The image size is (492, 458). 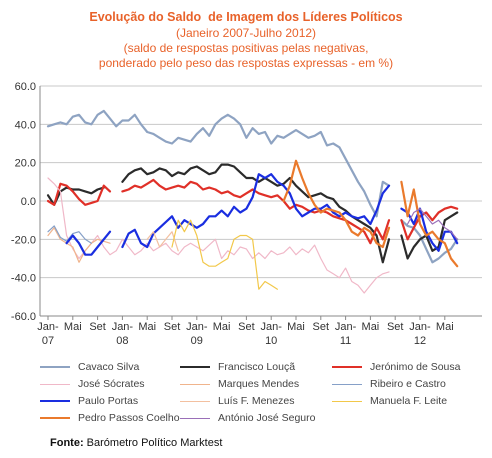 What do you see at coordinates (259, 384) in the screenshot?
I see `legend-label: Marques Mendes` at bounding box center [259, 384].